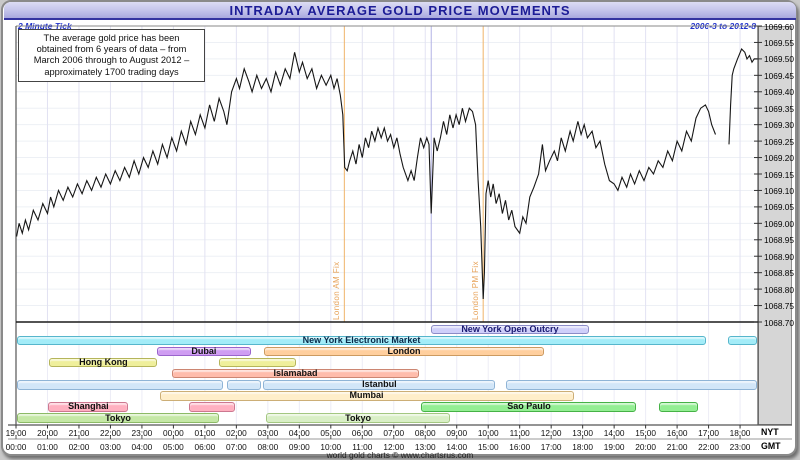  What do you see at coordinates (142, 432) in the screenshot?
I see `time-label-nyt: 23:00` at bounding box center [142, 432].